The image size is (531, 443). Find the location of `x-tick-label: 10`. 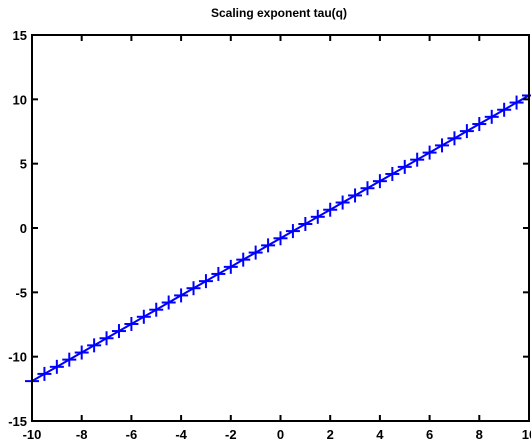

x-tick-label: 10 is located at coordinates (526, 434).